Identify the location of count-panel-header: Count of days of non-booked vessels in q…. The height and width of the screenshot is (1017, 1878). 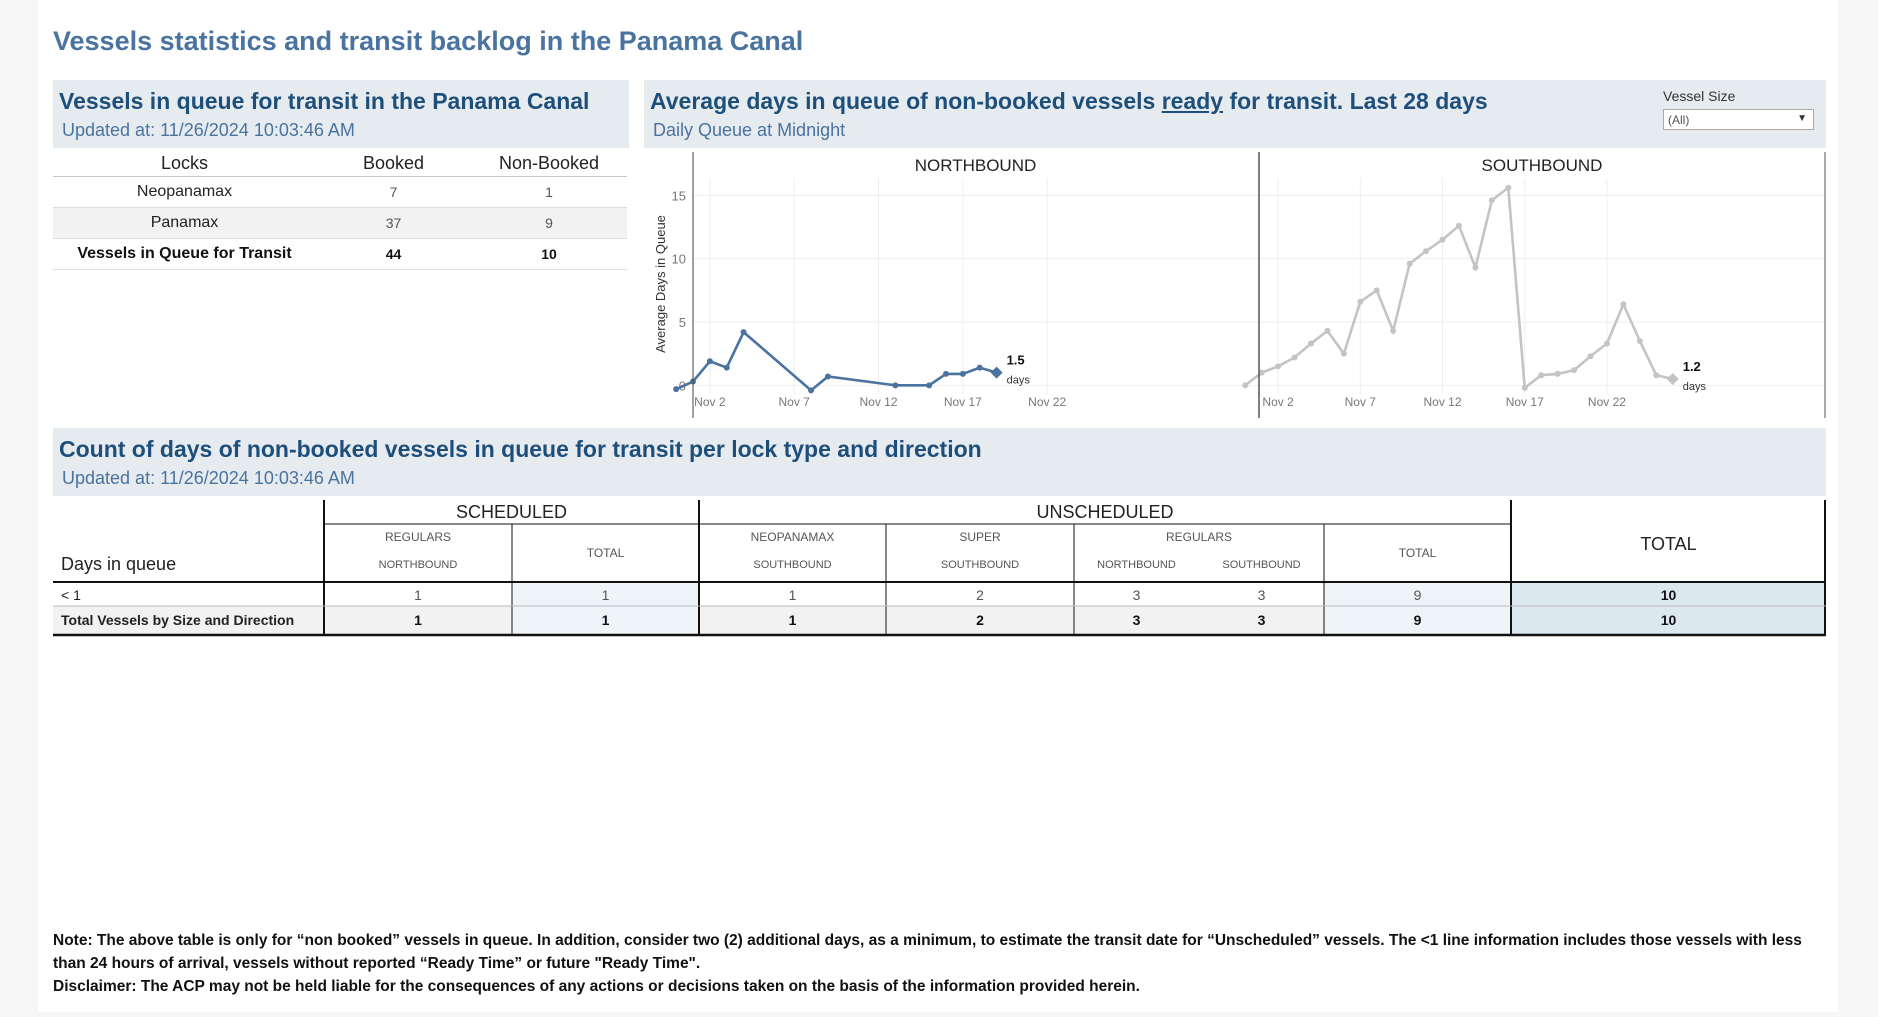
(939, 462).